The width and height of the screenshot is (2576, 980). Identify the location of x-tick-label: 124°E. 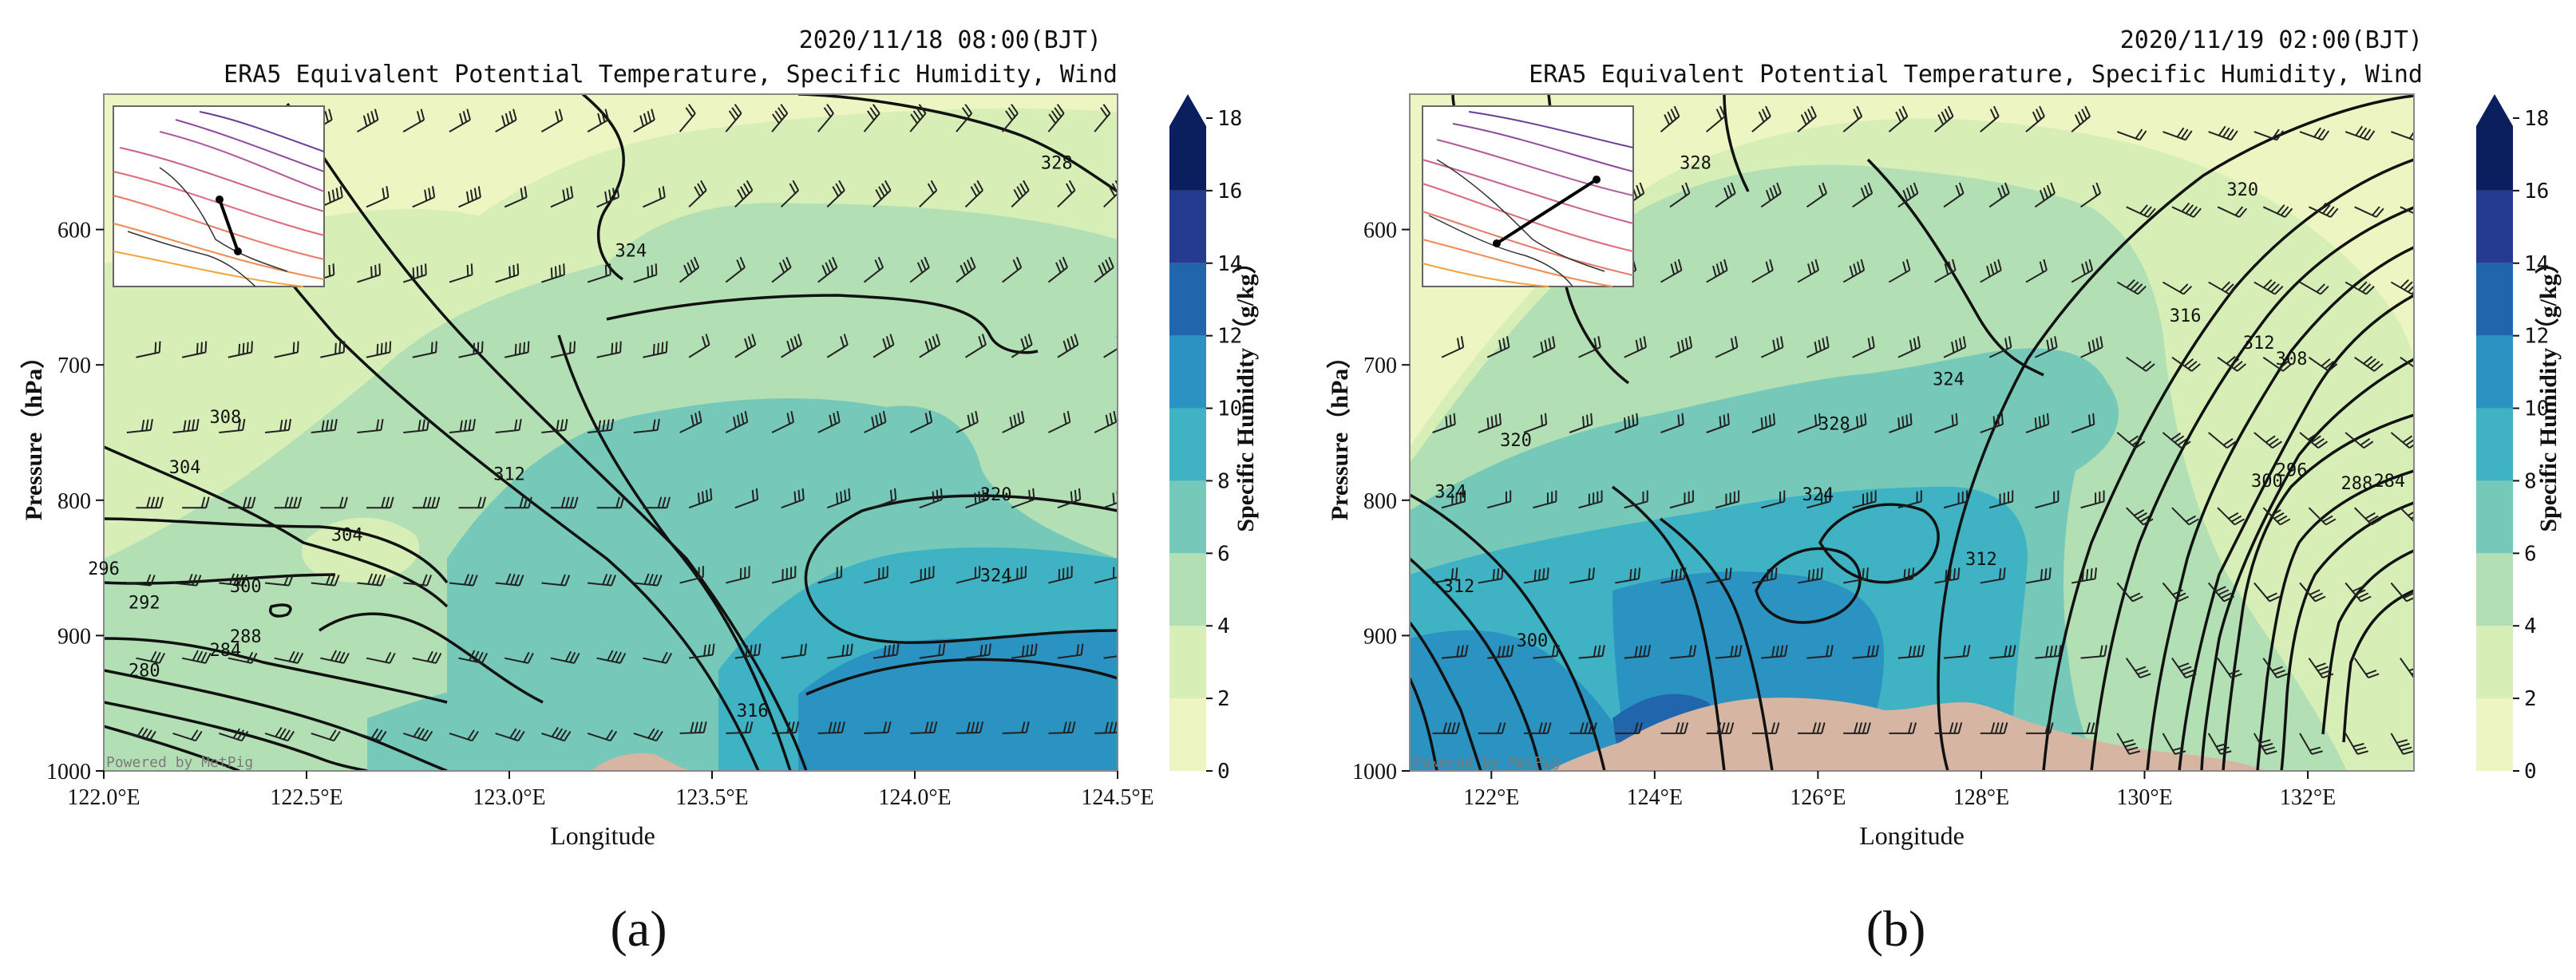
(1655, 797).